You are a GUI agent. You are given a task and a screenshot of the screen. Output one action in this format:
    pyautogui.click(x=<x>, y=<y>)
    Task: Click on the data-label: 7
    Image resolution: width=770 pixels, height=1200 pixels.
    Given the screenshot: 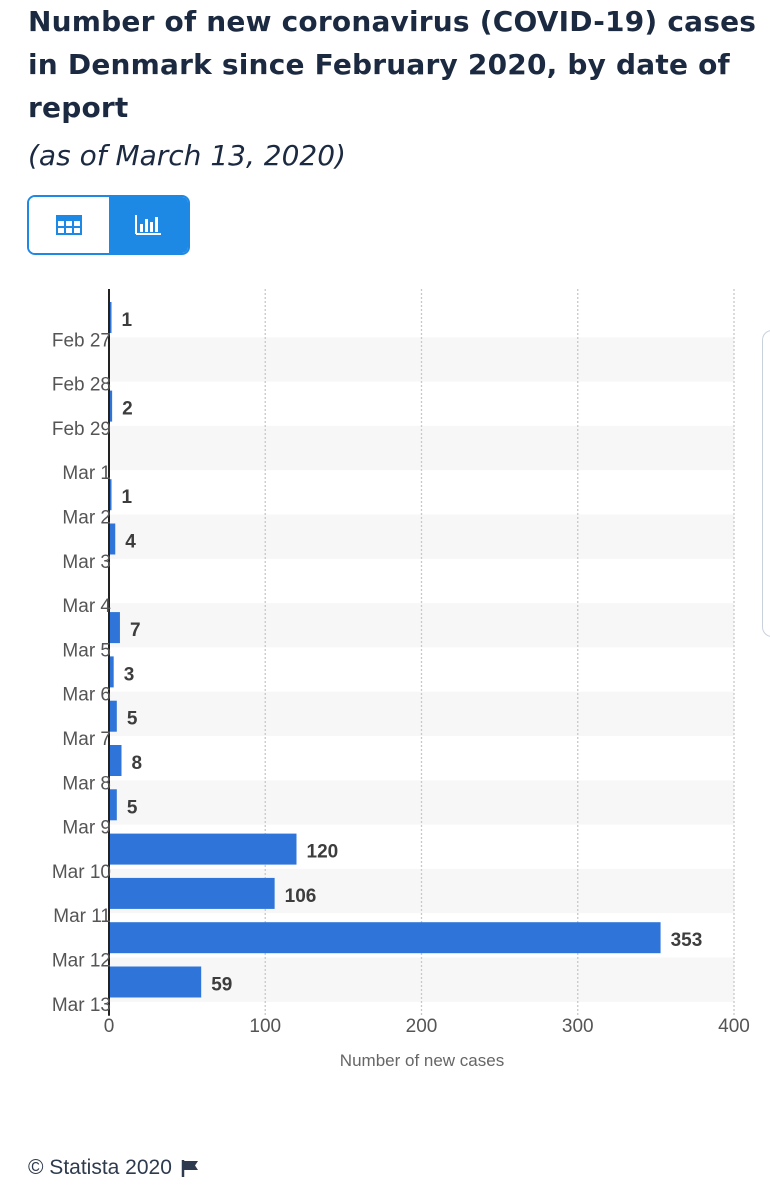 What is the action you would take?
    pyautogui.click(x=135, y=630)
    